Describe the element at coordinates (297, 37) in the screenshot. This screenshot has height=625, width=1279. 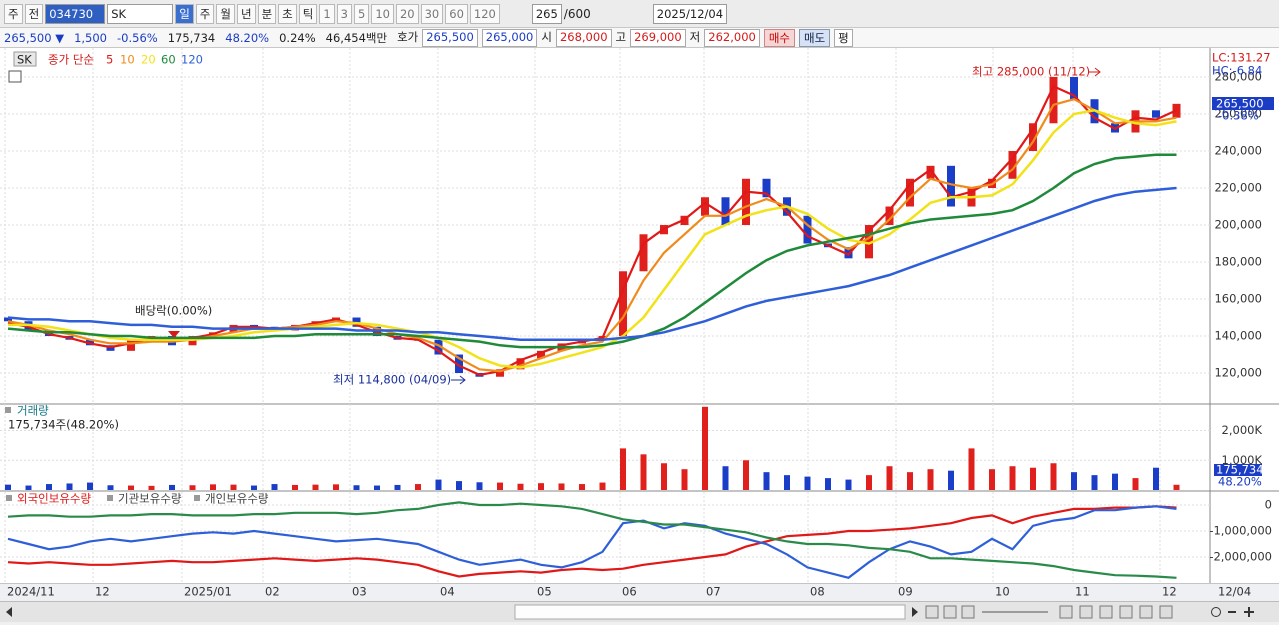
I see `turnover: 0.24%` at that location.